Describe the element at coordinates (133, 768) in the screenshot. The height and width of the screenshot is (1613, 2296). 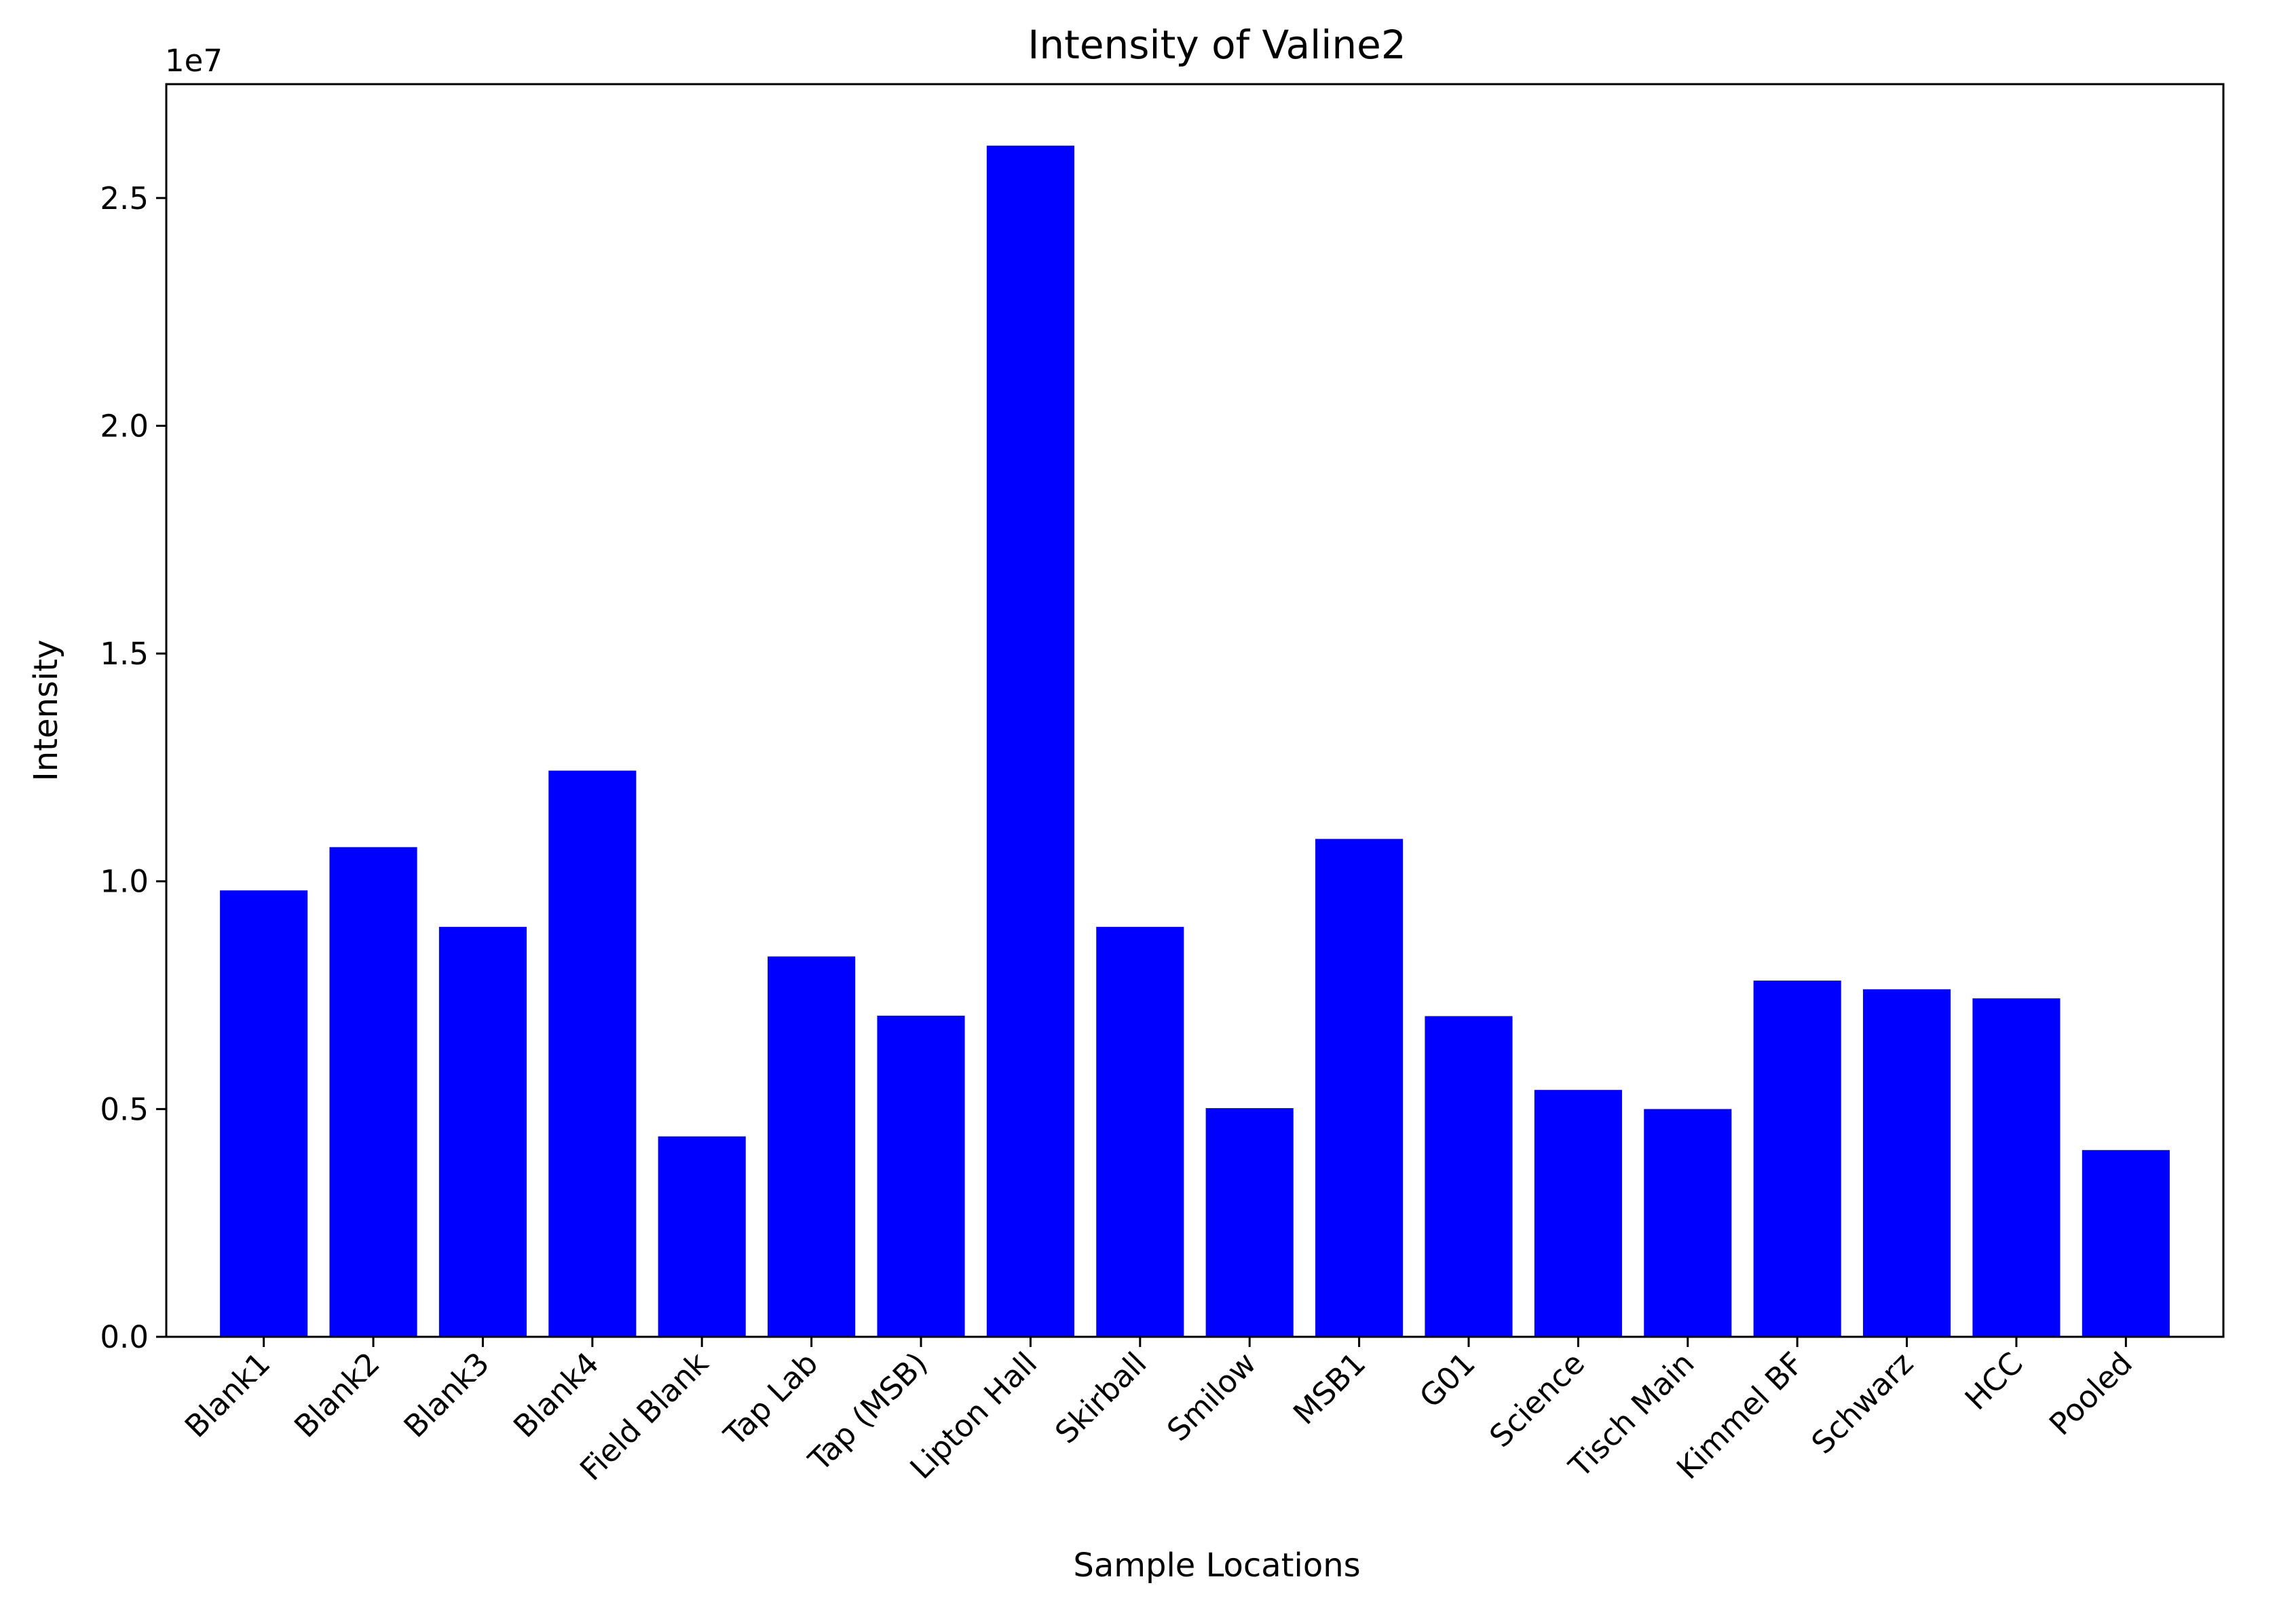
I see `y-axis-ticks: 0.0 0.5 1.0 1.5 2.0 2.5` at that location.